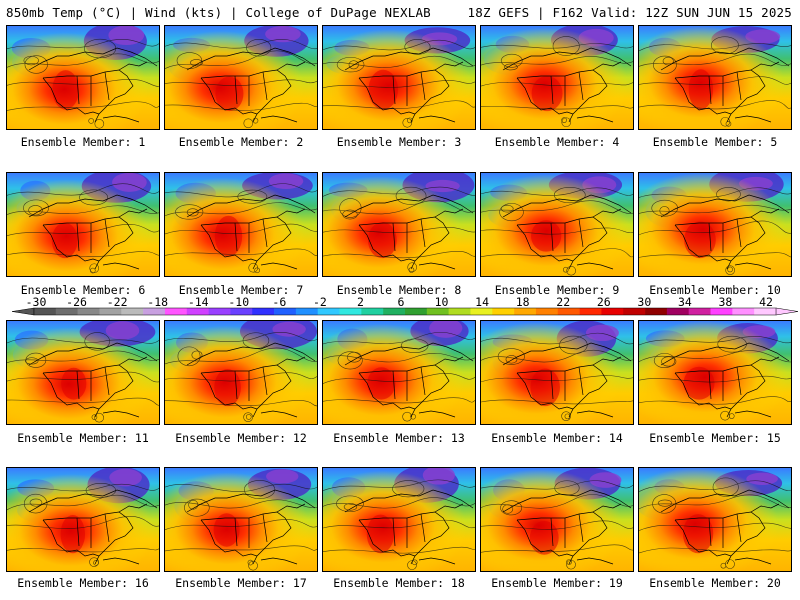 The height and width of the screenshot is (600, 800). Describe the element at coordinates (557, 77) in the screenshot. I see `ensemble-member-4-map` at that location.